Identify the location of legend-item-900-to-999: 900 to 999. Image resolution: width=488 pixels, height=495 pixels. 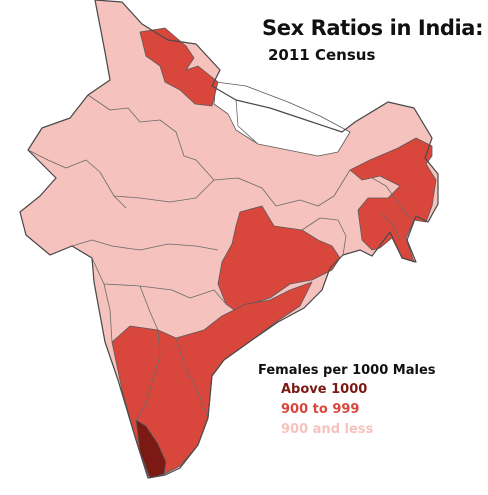
(320, 409).